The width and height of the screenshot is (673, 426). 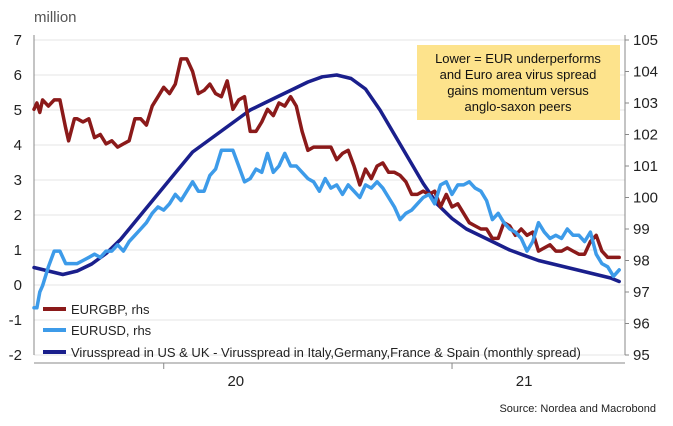 What do you see at coordinates (518, 106) in the screenshot?
I see `annotation-line-4: anglo-saxon peers` at bounding box center [518, 106].